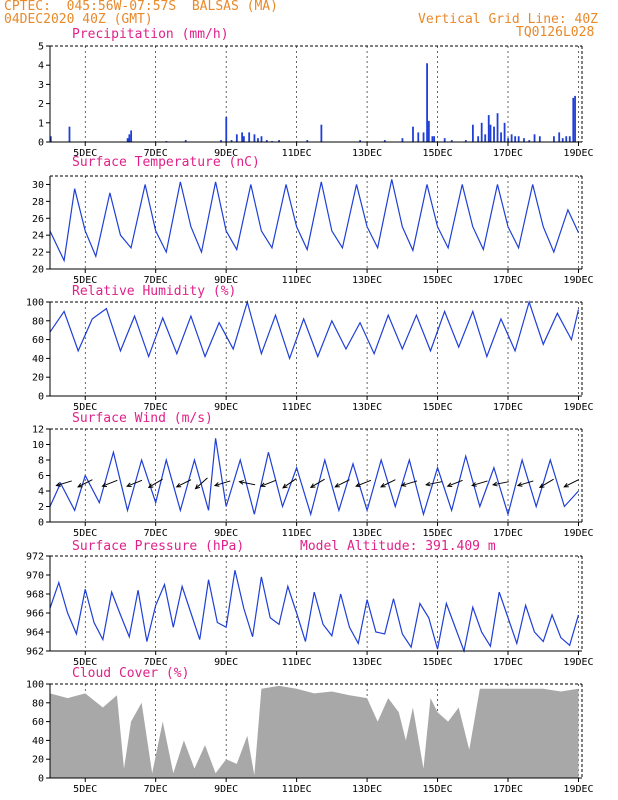 Image resolution: width=618 pixels, height=800 pixels. I want to click on y-tick-label: 60, so click(38, 722).